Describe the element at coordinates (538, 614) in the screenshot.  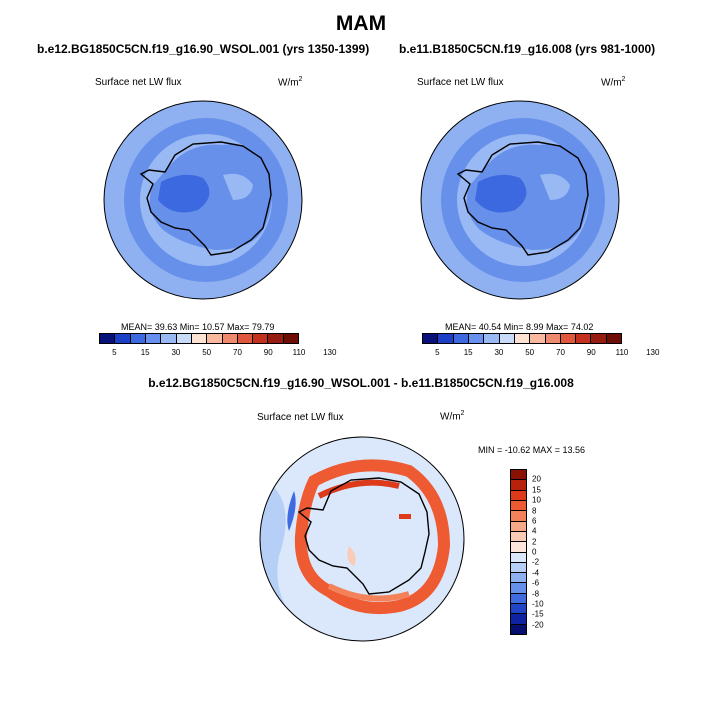
I see `colorbar-tick-label: -15` at that location.